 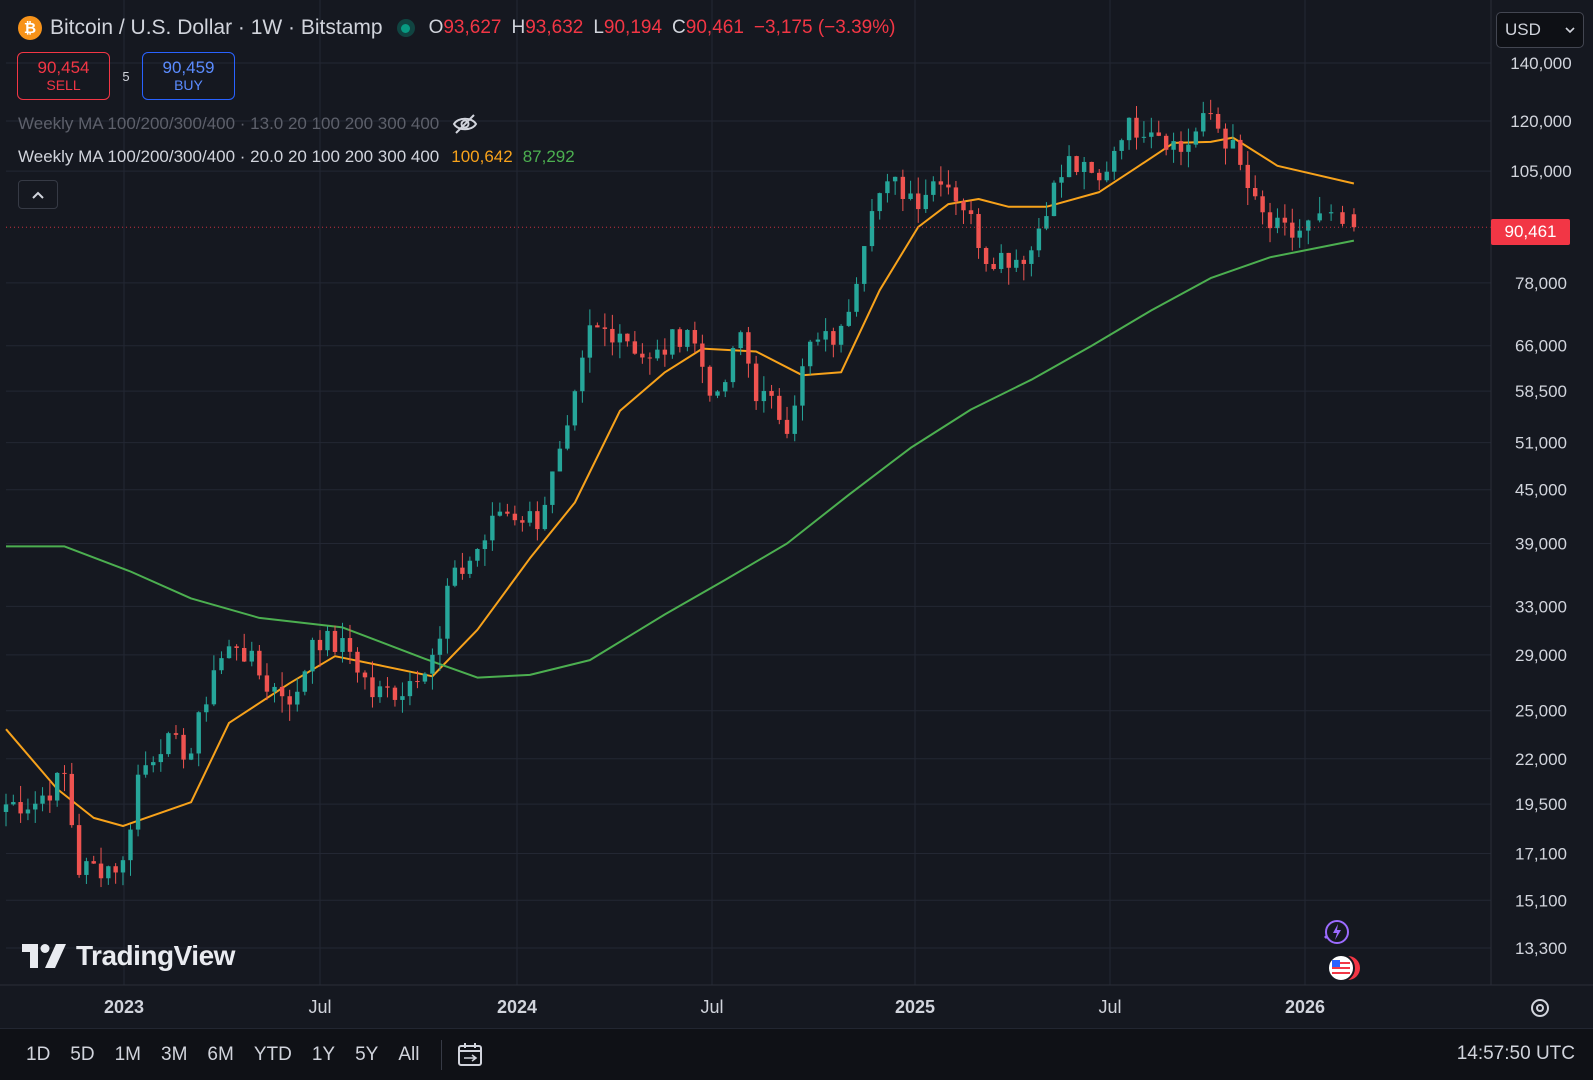 What do you see at coordinates (63, 76) in the screenshot?
I see `sell-button: 90,454 SELL` at bounding box center [63, 76].